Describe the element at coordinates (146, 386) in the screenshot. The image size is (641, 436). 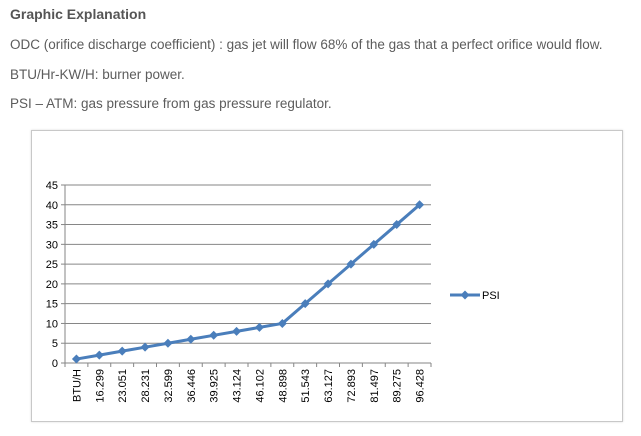
I see `x-tick-label: 28.231` at that location.